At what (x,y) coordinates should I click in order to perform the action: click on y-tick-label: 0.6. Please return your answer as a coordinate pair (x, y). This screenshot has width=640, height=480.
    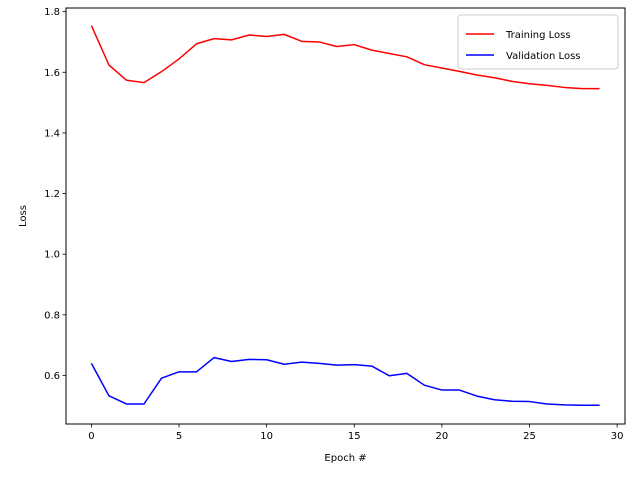
    Looking at the image, I should click on (52, 376).